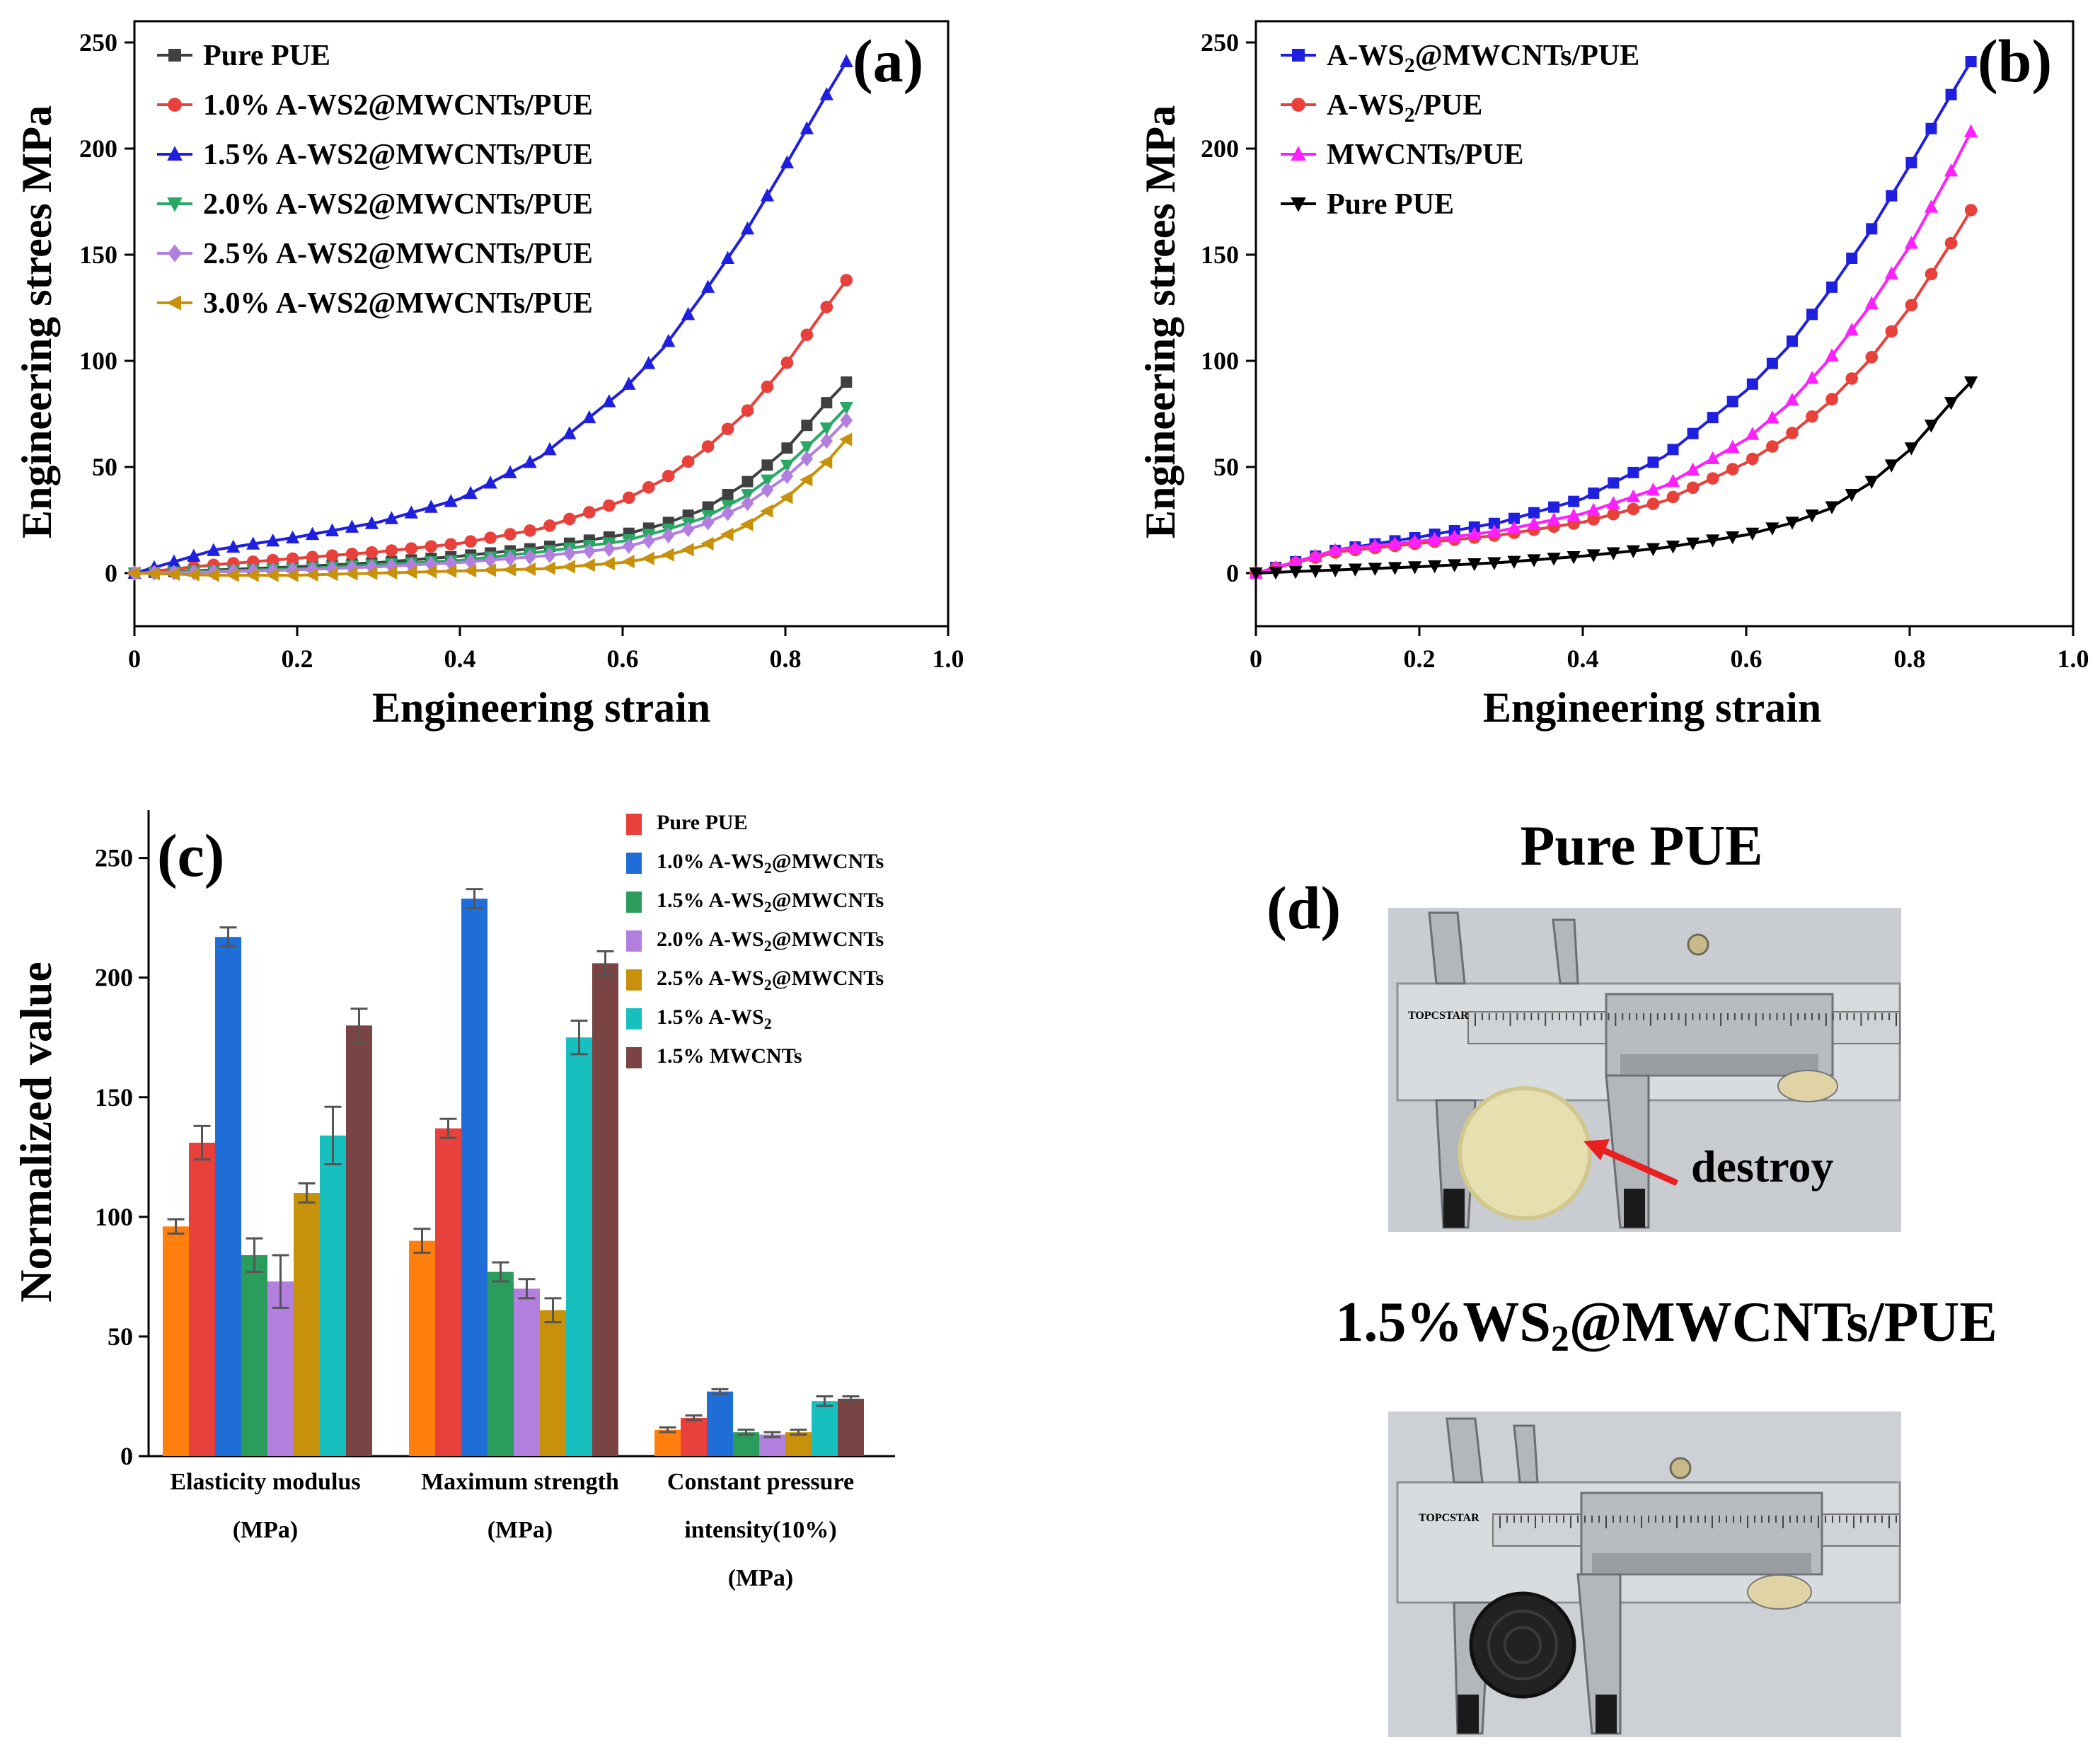  What do you see at coordinates (398, 106) in the screenshot?
I see `legend-label-main: 1.0% A-WS2@MWCNTs/PUE` at bounding box center [398, 106].